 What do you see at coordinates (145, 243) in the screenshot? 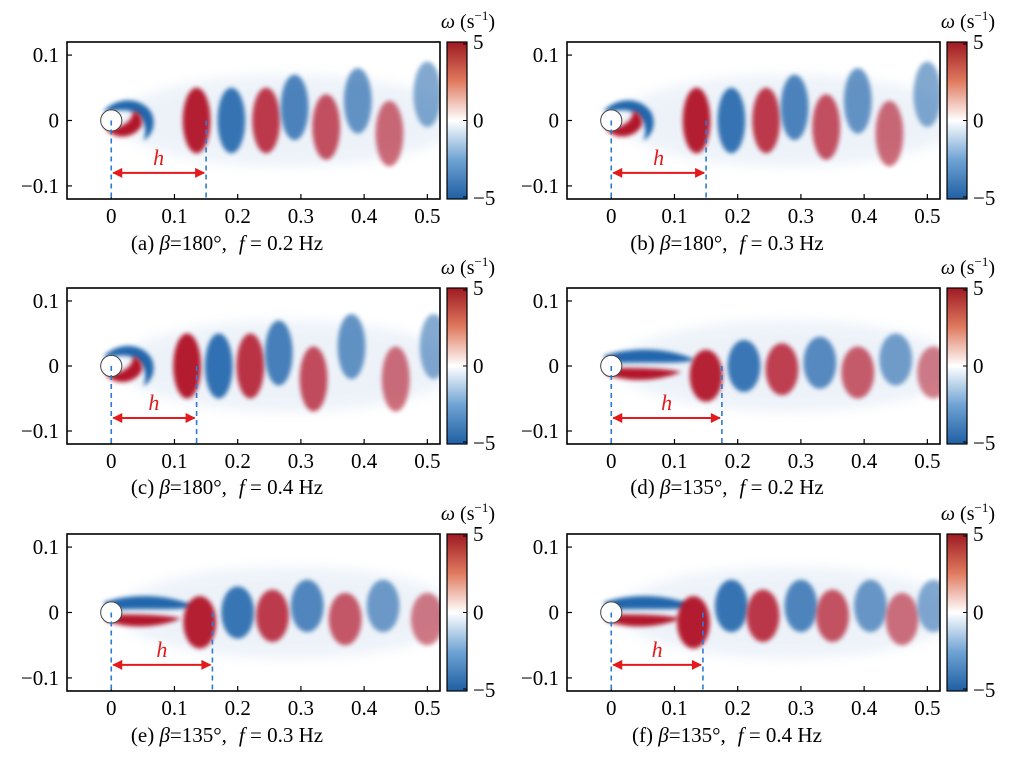
I see `caption-label: (a)` at bounding box center [145, 243].